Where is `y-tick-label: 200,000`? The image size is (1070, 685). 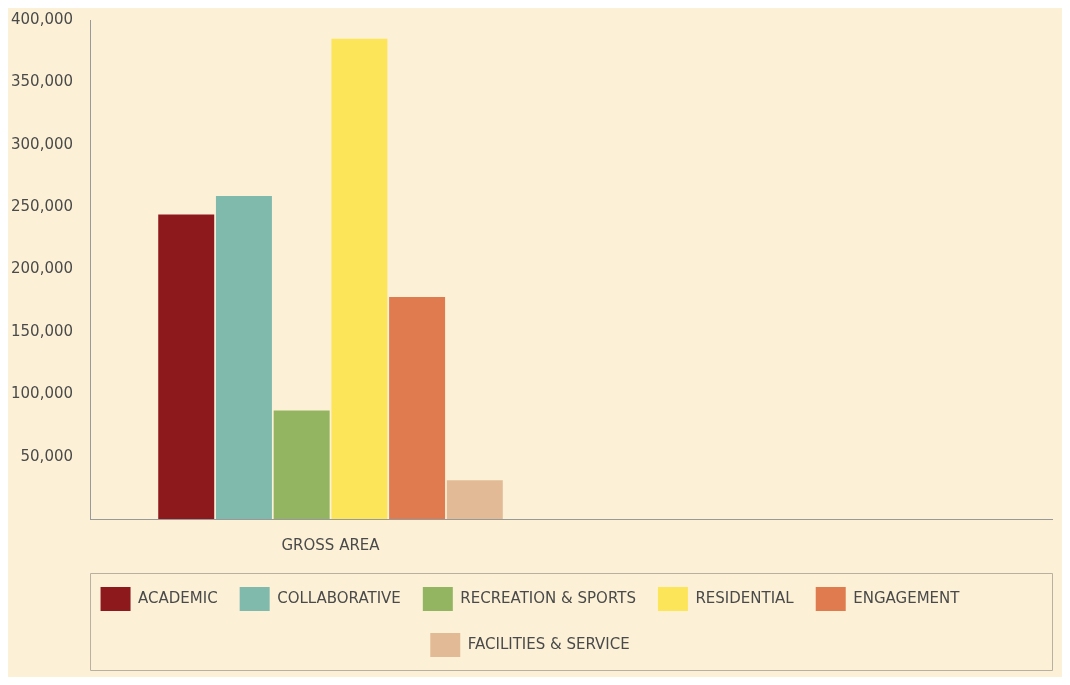 y-tick-label: 200,000 is located at coordinates (42, 268).